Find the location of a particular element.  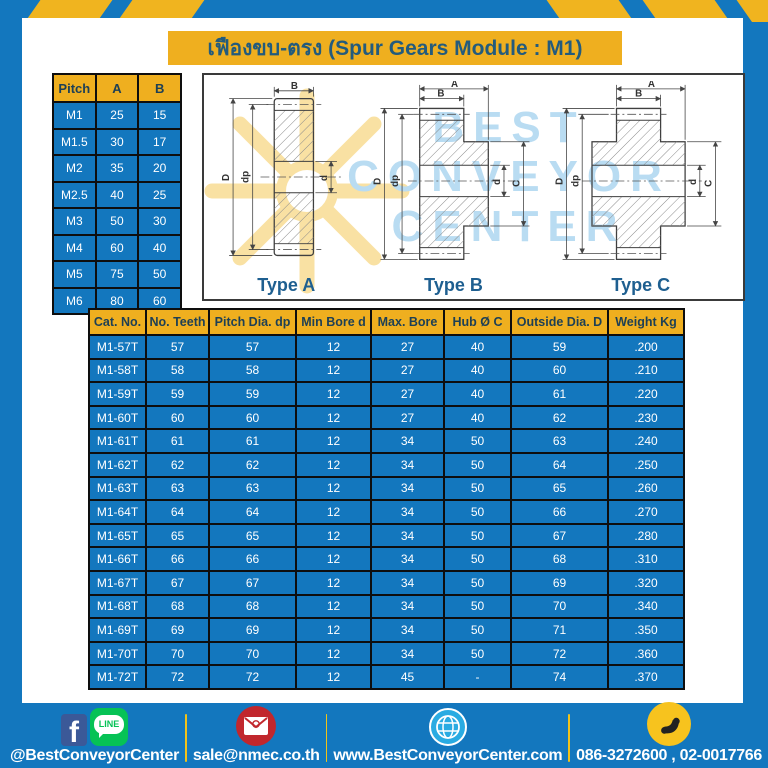

table-cell: M1-62T is located at coordinates (117, 464).